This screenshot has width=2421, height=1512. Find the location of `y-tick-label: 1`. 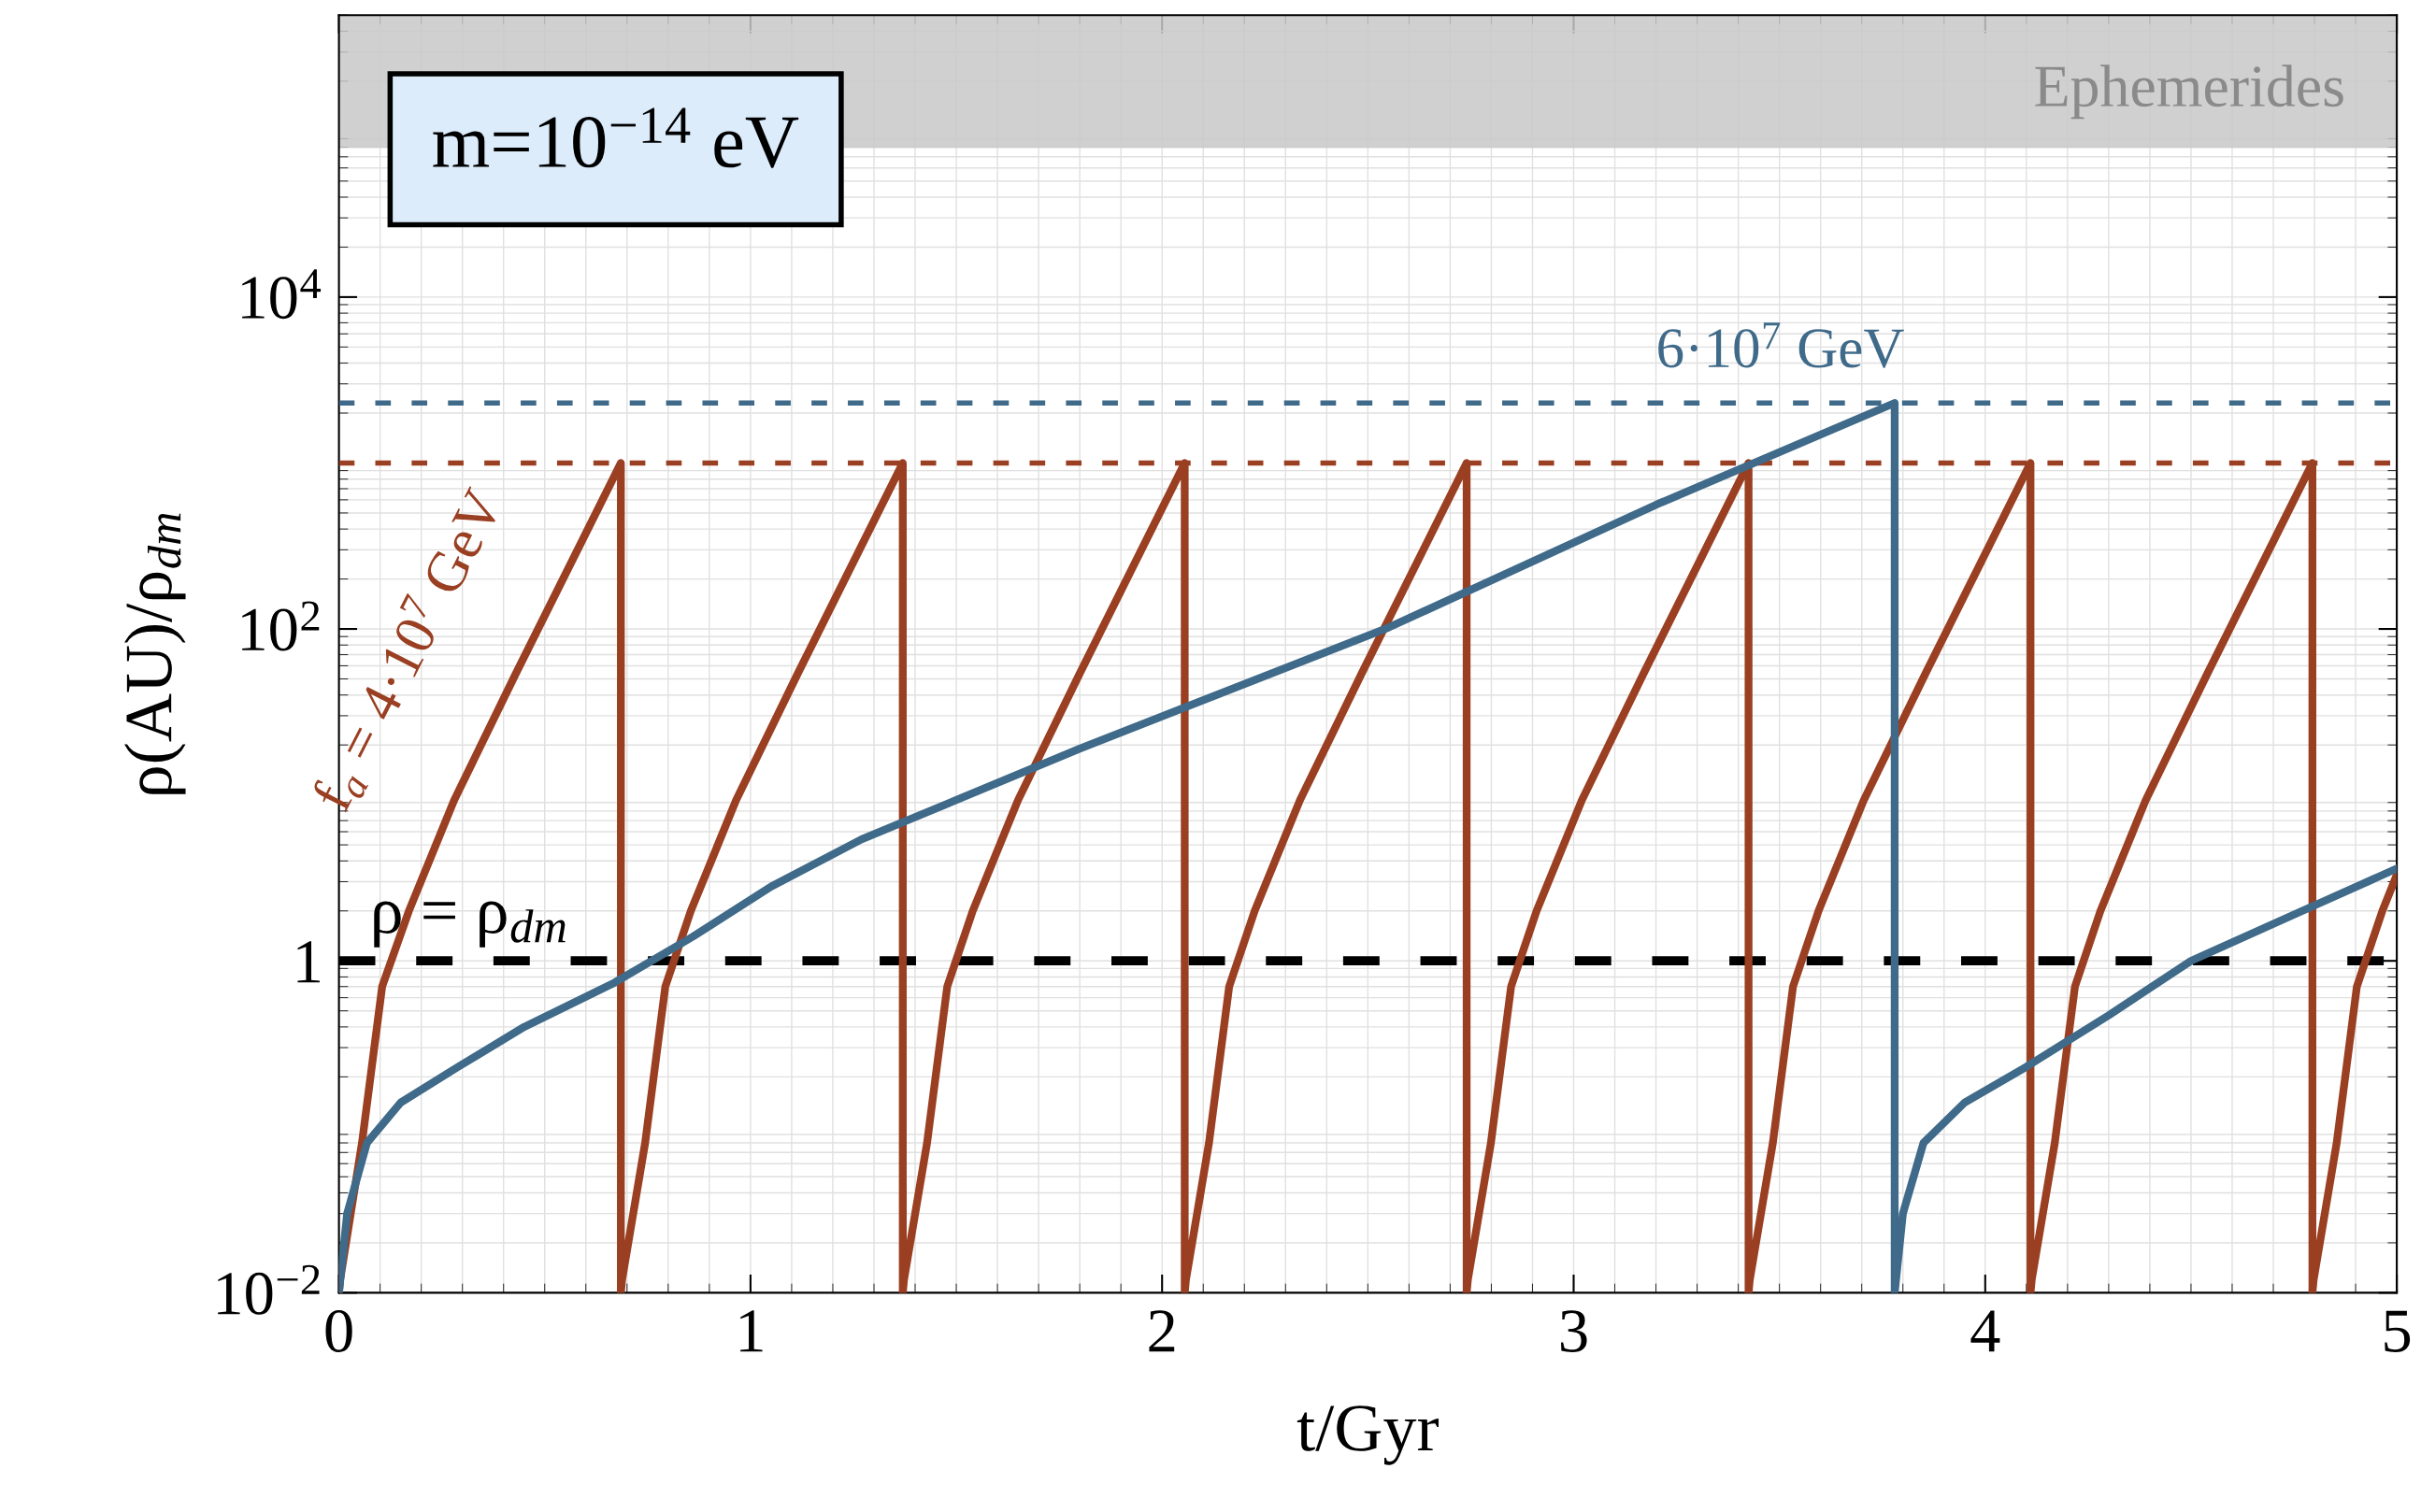

y-tick-label: 1 is located at coordinates (308, 962).